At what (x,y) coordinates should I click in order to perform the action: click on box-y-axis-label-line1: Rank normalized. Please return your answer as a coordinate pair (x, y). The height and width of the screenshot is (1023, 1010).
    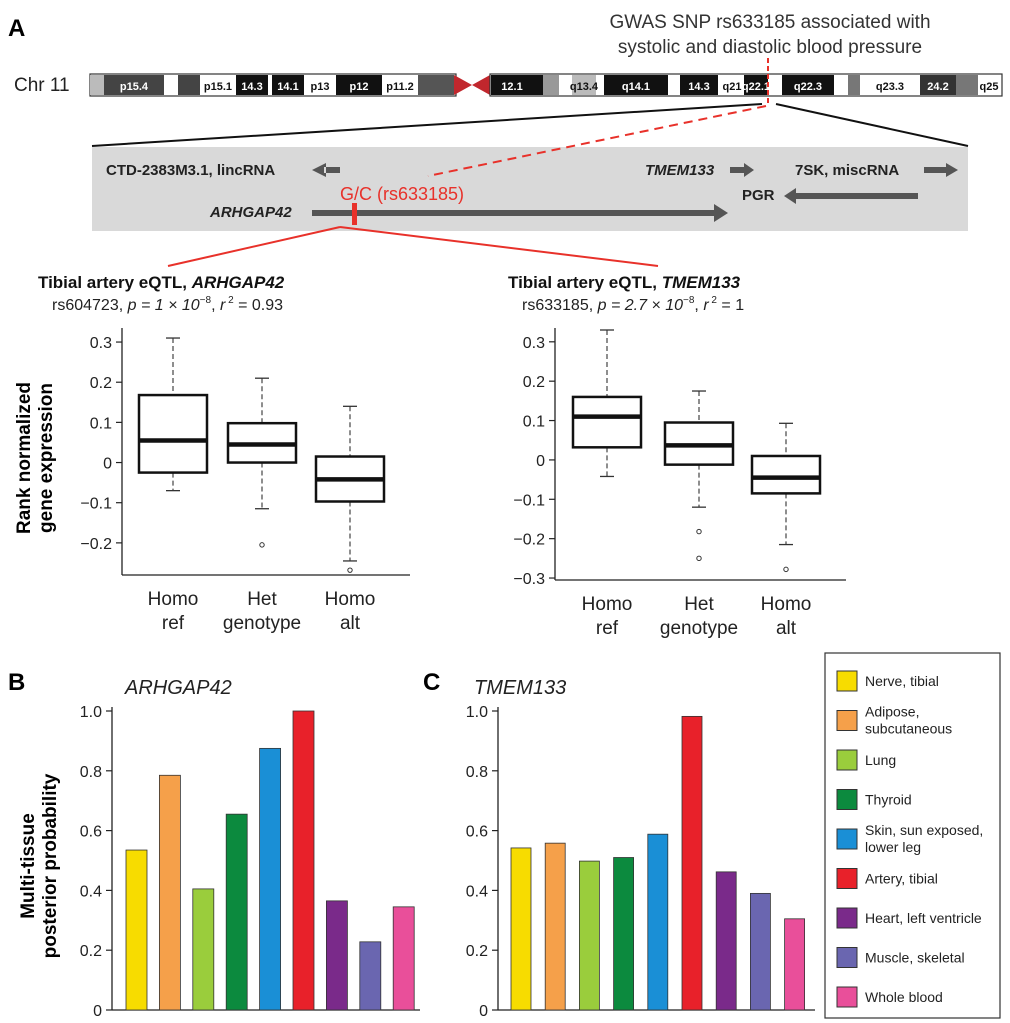
    Looking at the image, I should click on (24, 458).